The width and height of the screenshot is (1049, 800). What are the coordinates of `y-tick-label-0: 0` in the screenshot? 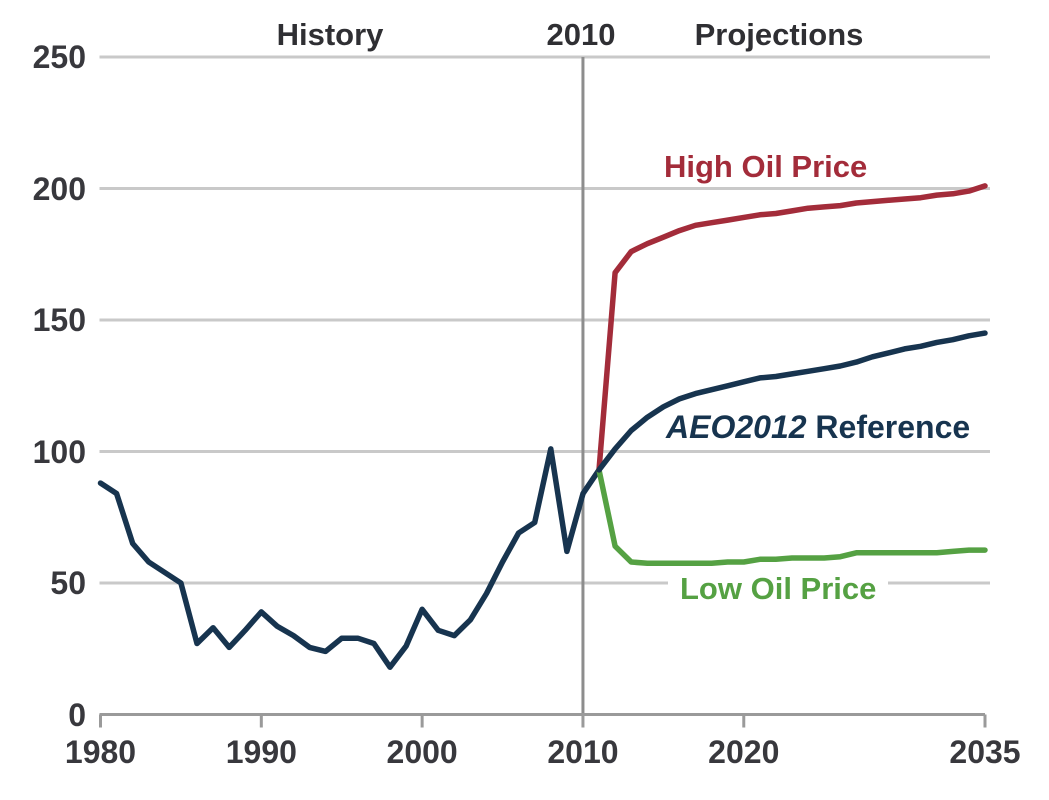 It's located at (77, 714).